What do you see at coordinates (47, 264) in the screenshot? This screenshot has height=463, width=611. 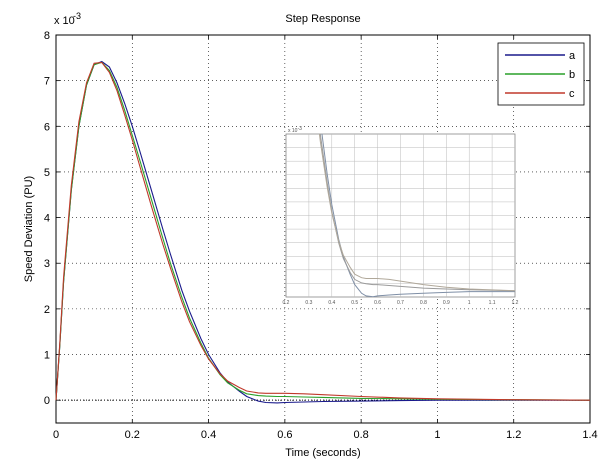 I see `y-tick-label: 3` at bounding box center [47, 264].